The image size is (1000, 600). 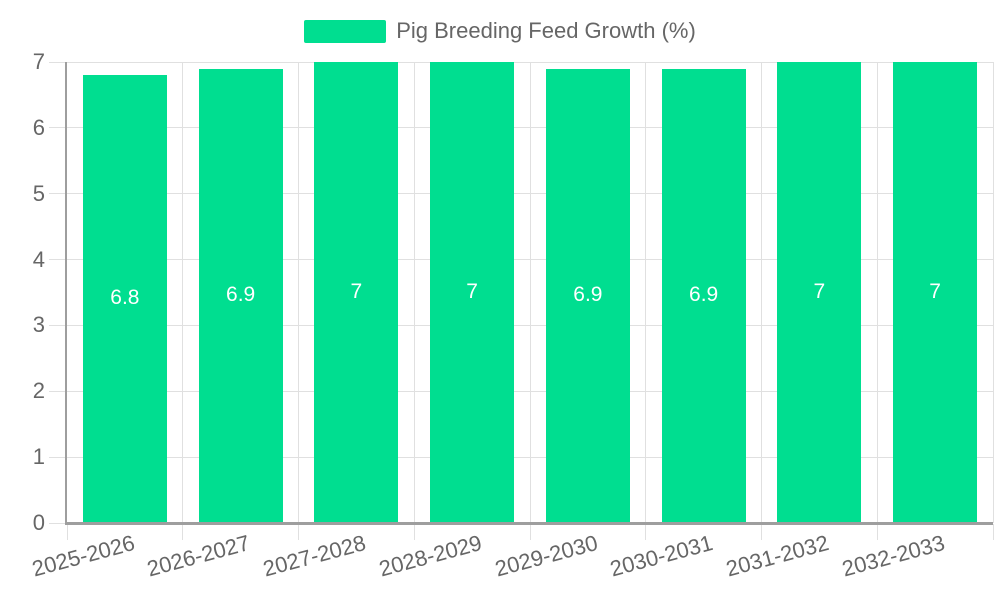 I want to click on y-tick-label: 0, so click(x=38, y=522).